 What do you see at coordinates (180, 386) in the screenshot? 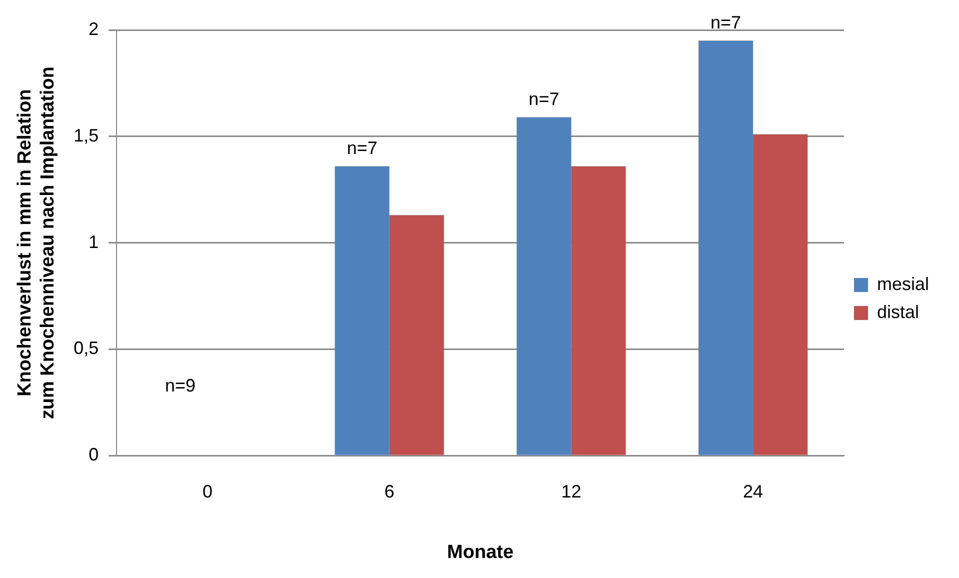
I see `annotation: n=9` at bounding box center [180, 386].